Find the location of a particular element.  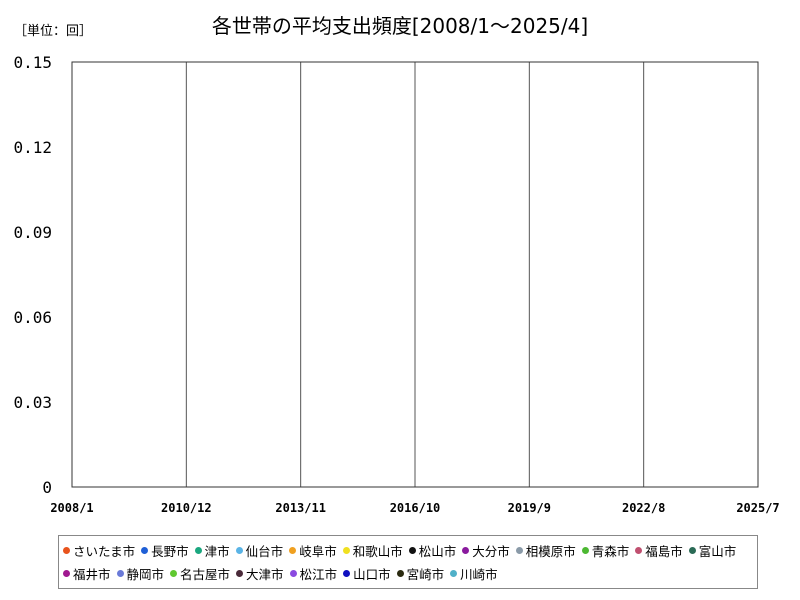

legend-item: 青森市 is located at coordinates (605, 550).